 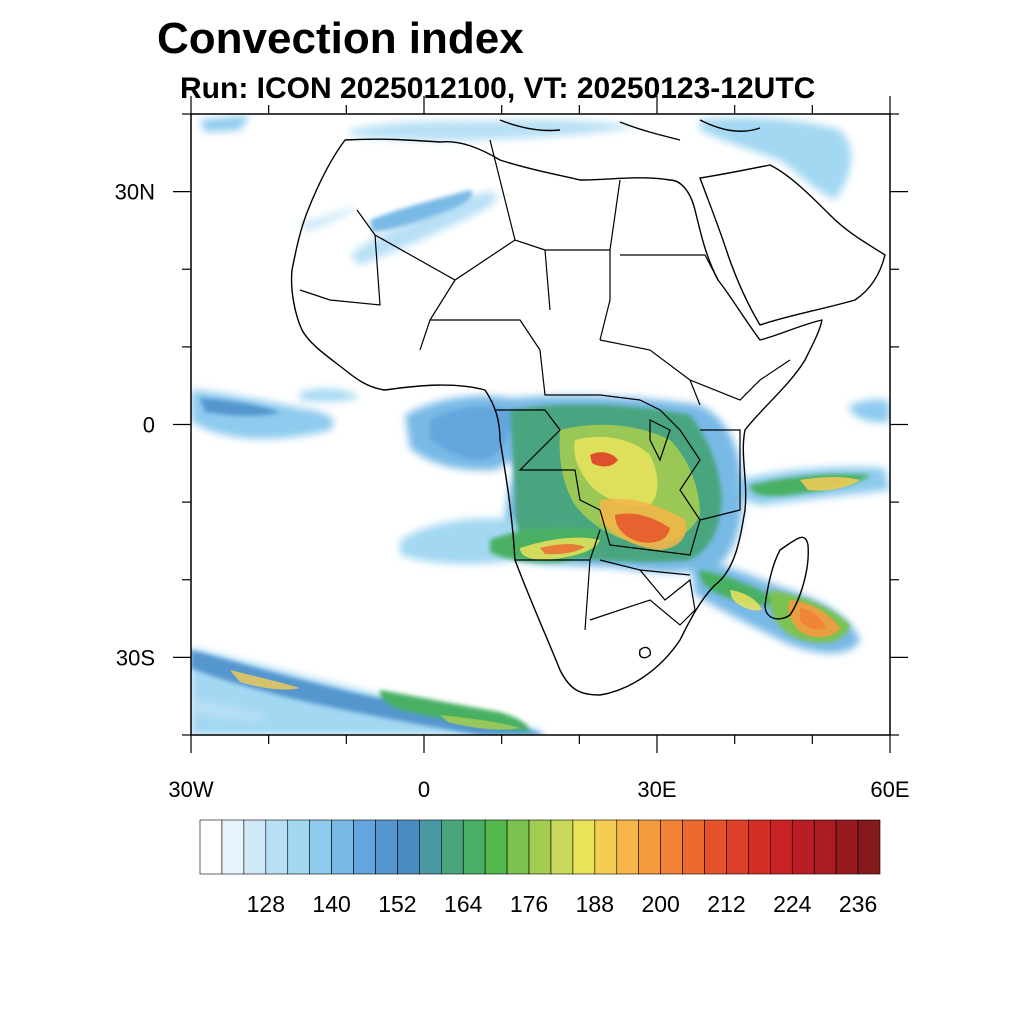 What do you see at coordinates (480, 722) in the screenshot?
I see `field-south-atlantic-yg` at bounding box center [480, 722].